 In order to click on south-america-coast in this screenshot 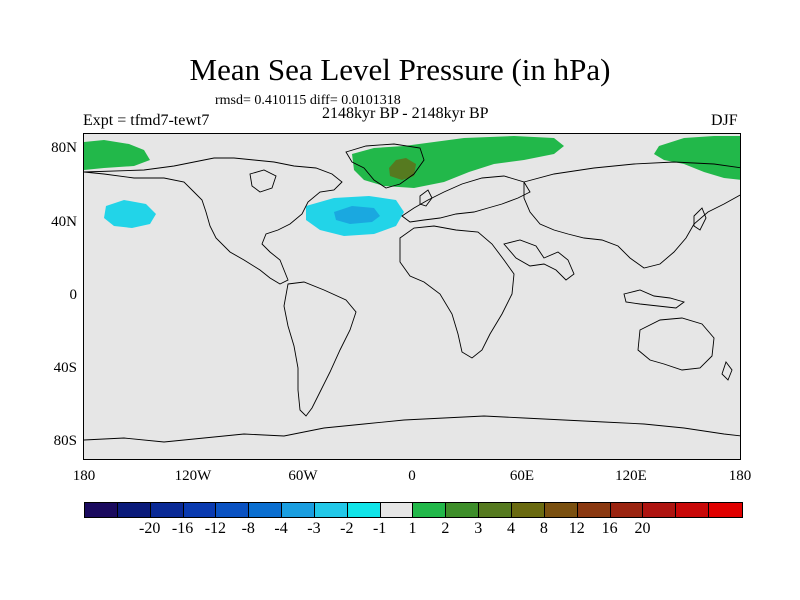, I will do `click(320, 349)`.